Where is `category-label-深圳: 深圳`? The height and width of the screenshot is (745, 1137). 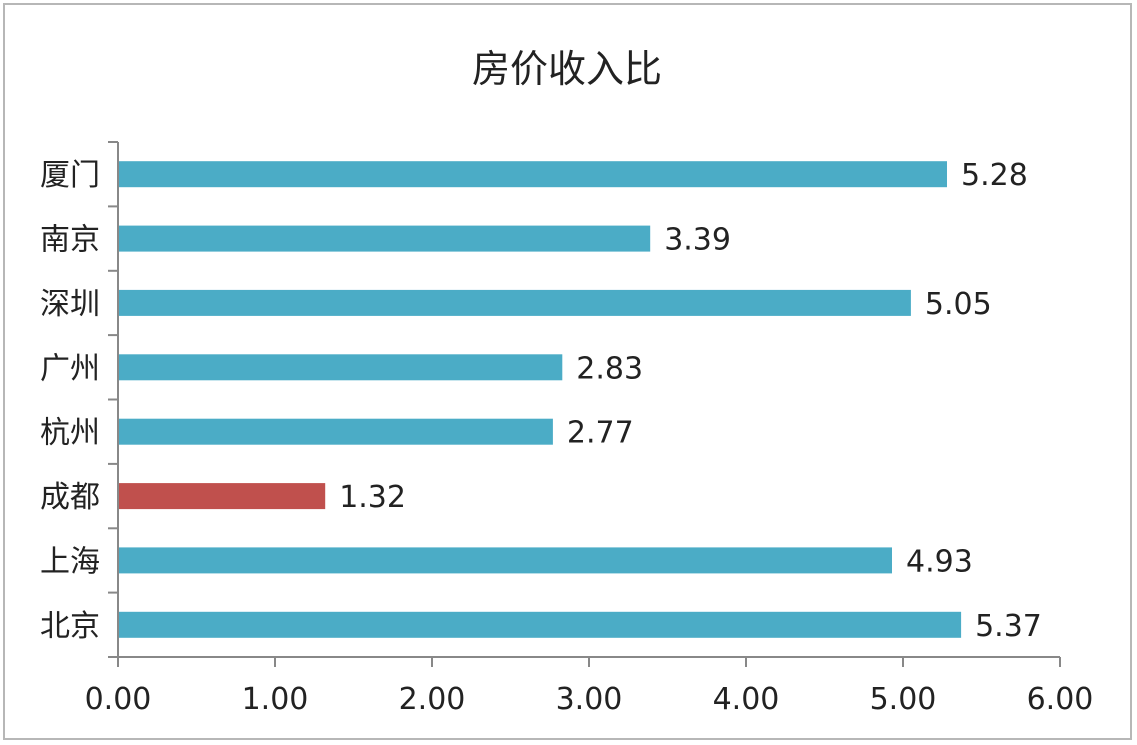 category-label-深圳: 深圳 is located at coordinates (70, 304).